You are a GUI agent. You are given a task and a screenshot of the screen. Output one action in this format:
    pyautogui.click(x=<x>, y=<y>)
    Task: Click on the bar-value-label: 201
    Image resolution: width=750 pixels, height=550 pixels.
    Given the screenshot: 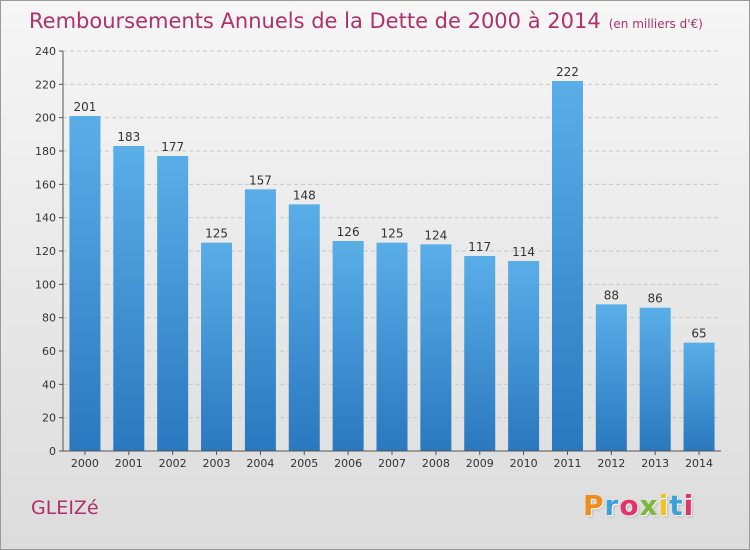 What is the action you would take?
    pyautogui.click(x=84, y=107)
    